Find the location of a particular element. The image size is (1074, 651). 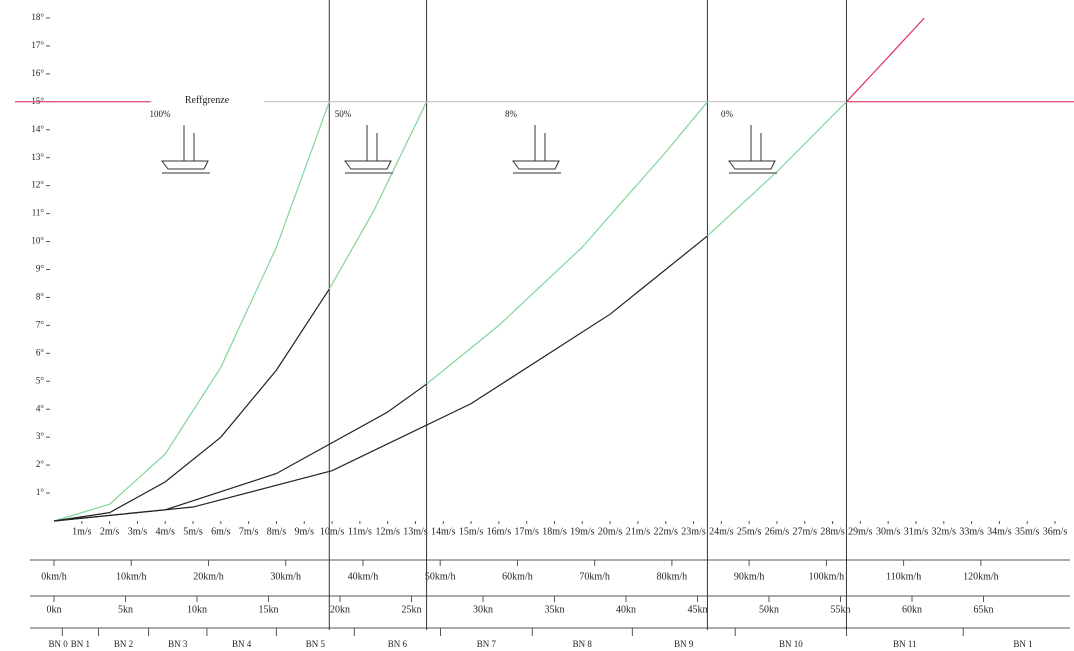

x-tick-label: 100km/h is located at coordinates (827, 576).